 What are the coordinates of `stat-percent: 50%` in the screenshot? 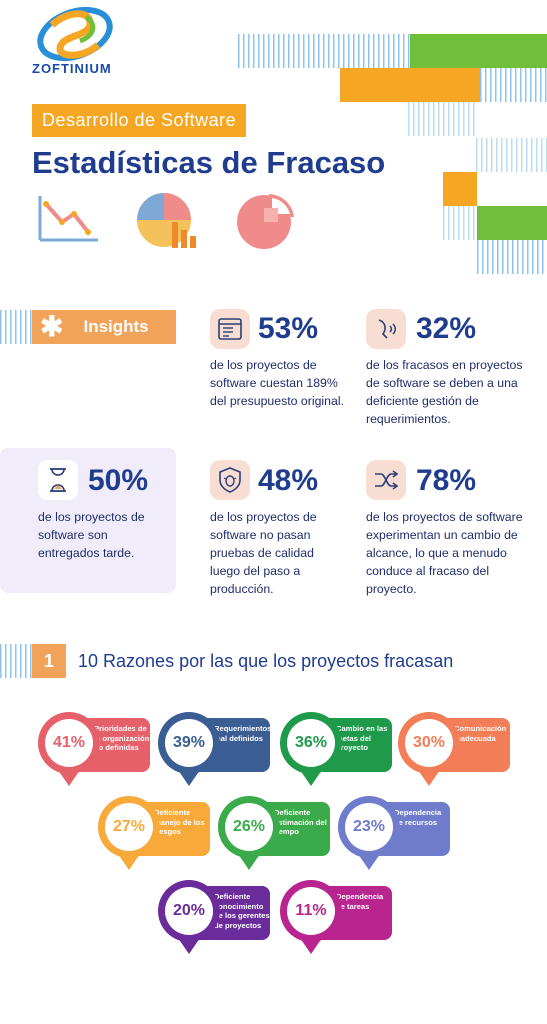 It's located at (118, 480).